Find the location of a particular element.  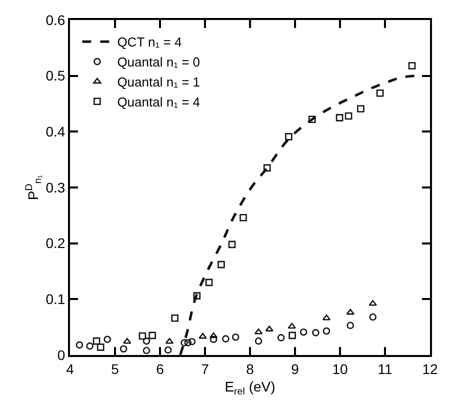

legend-label: Quantal n₁ = 0 is located at coordinates (158, 62).